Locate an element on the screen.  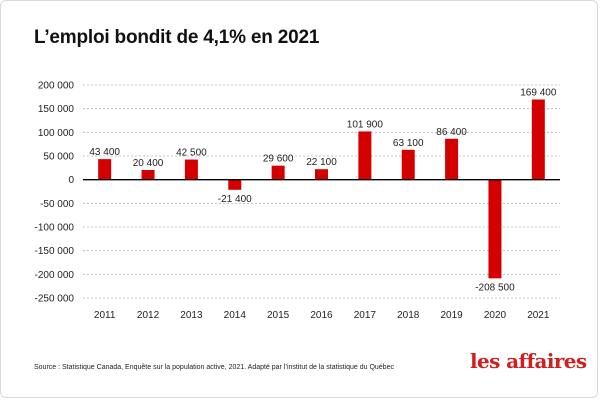
data-label: 86 400 is located at coordinates (451, 132).